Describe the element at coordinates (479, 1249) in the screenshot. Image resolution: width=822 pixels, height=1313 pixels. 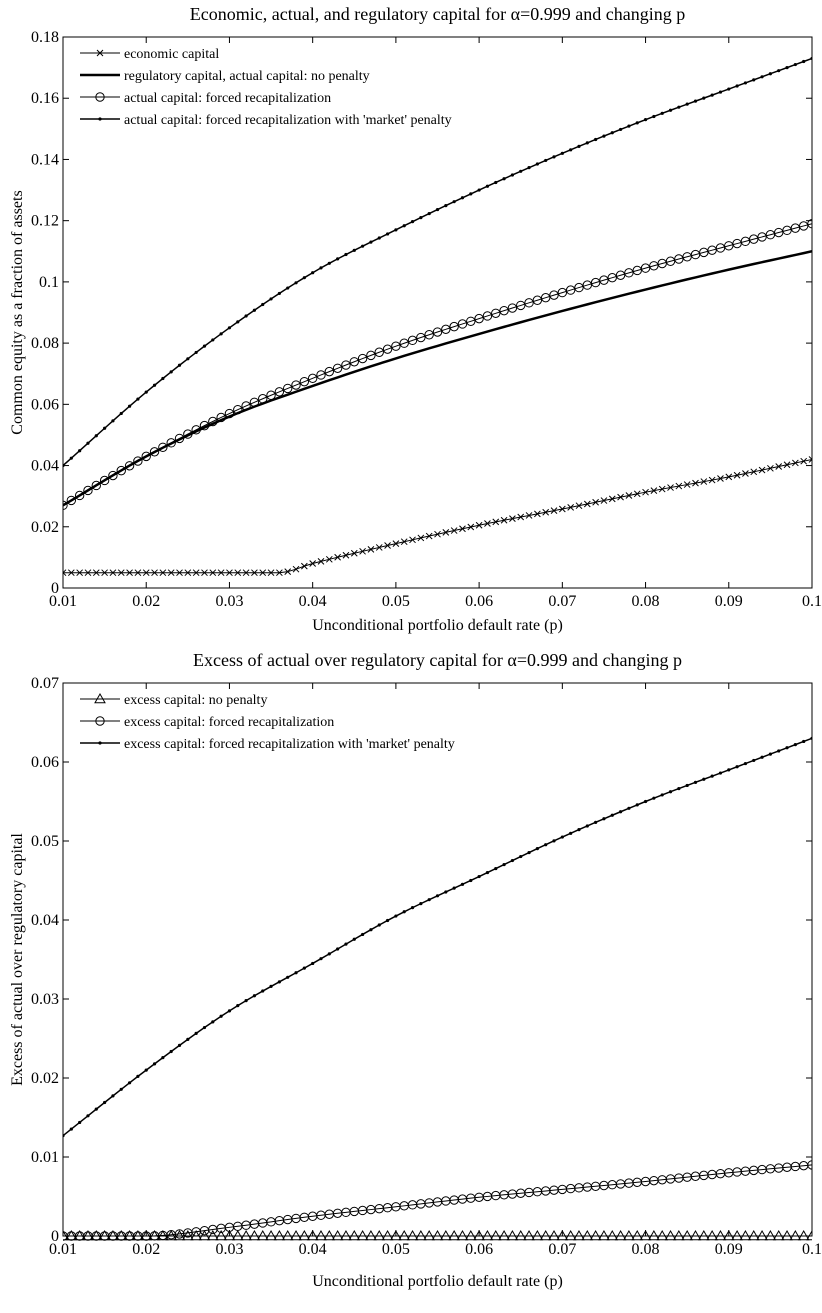
I see `x-tick-label: 0.06` at that location.